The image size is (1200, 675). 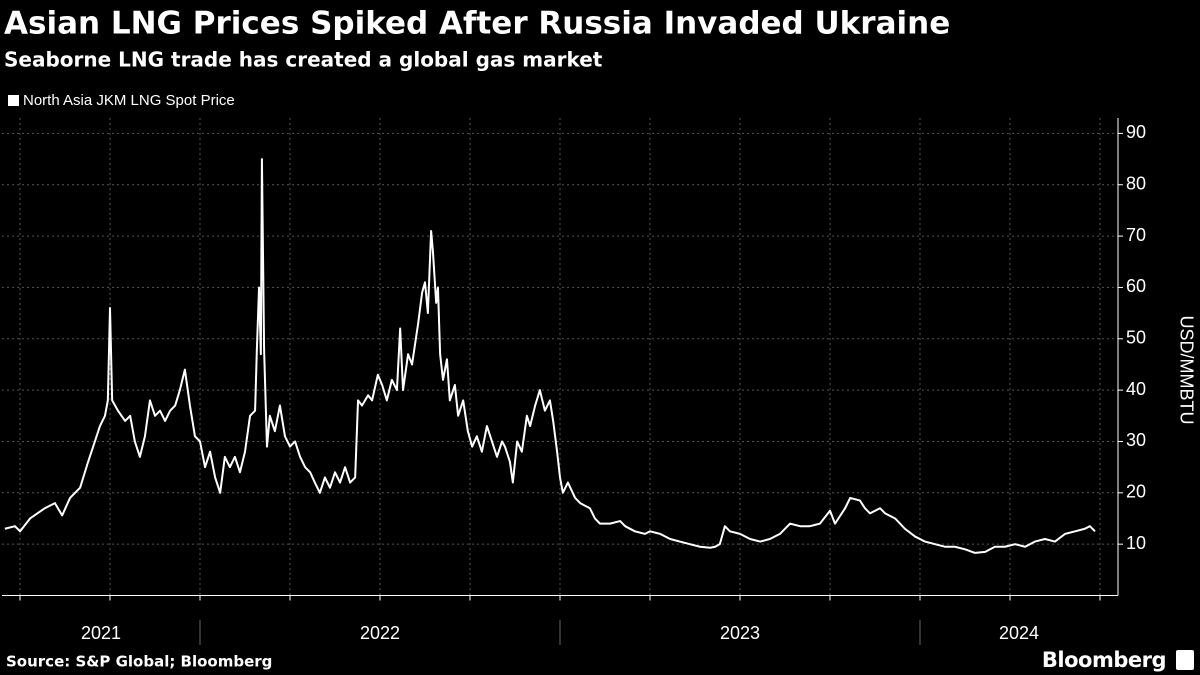 I want to click on x-tick-label: 2024, so click(x=1019, y=633).